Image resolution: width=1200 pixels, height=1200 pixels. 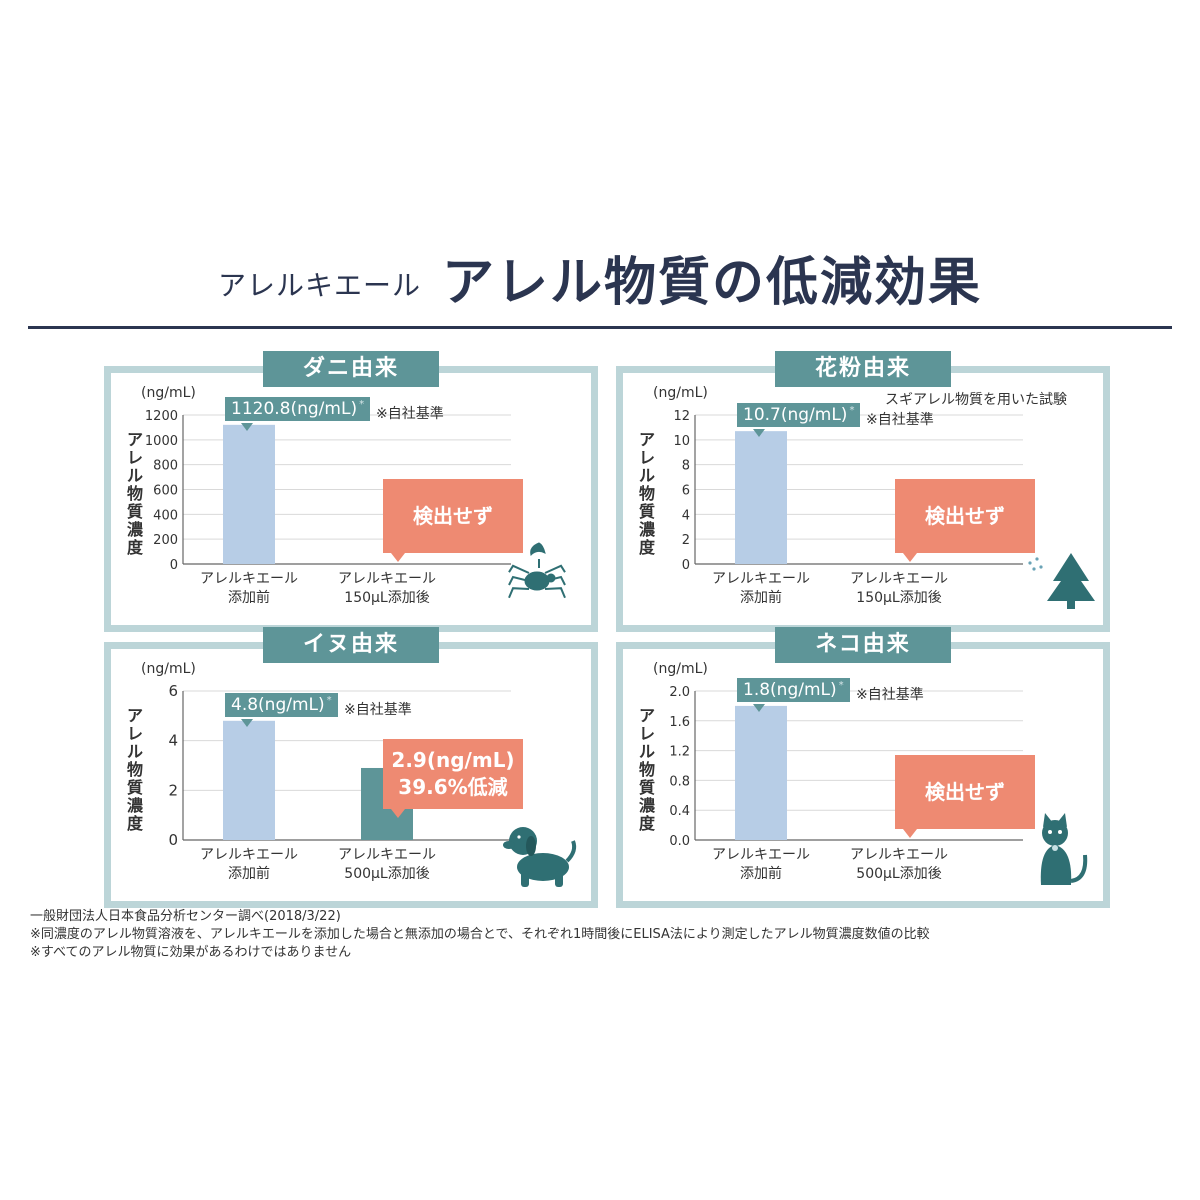 I want to click on chart-title: ネコ由来, so click(x=863, y=645).